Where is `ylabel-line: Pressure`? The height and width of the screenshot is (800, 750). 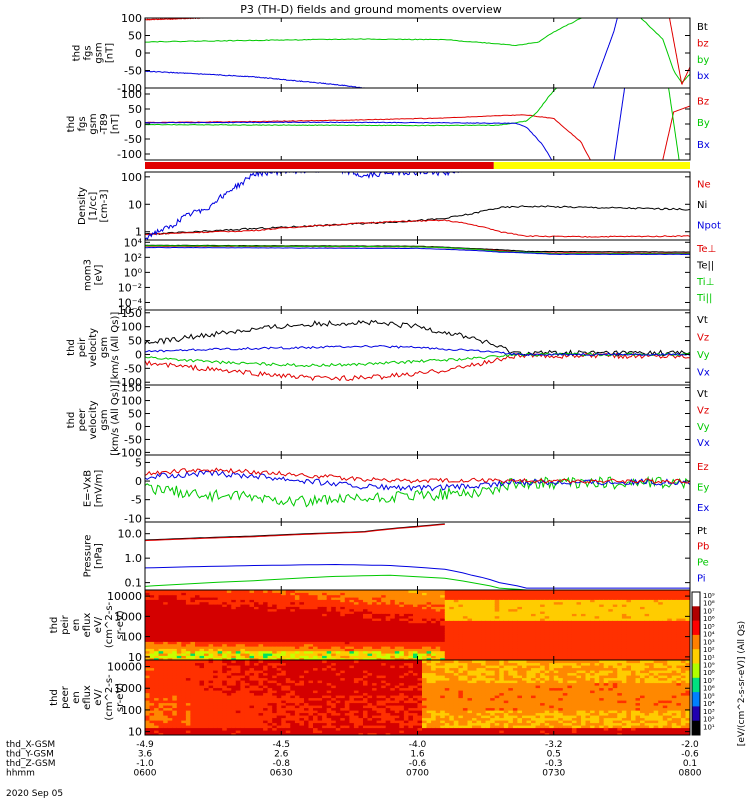
ylabel-line: Pressure is located at coordinates (88, 556).